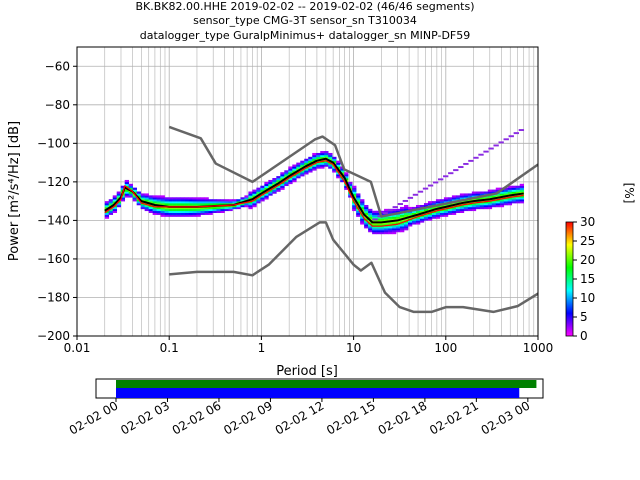 This screenshot has height=480, width=640. Describe the element at coordinates (53, 297) in the screenshot. I see `y-tick-label: −180` at that location.